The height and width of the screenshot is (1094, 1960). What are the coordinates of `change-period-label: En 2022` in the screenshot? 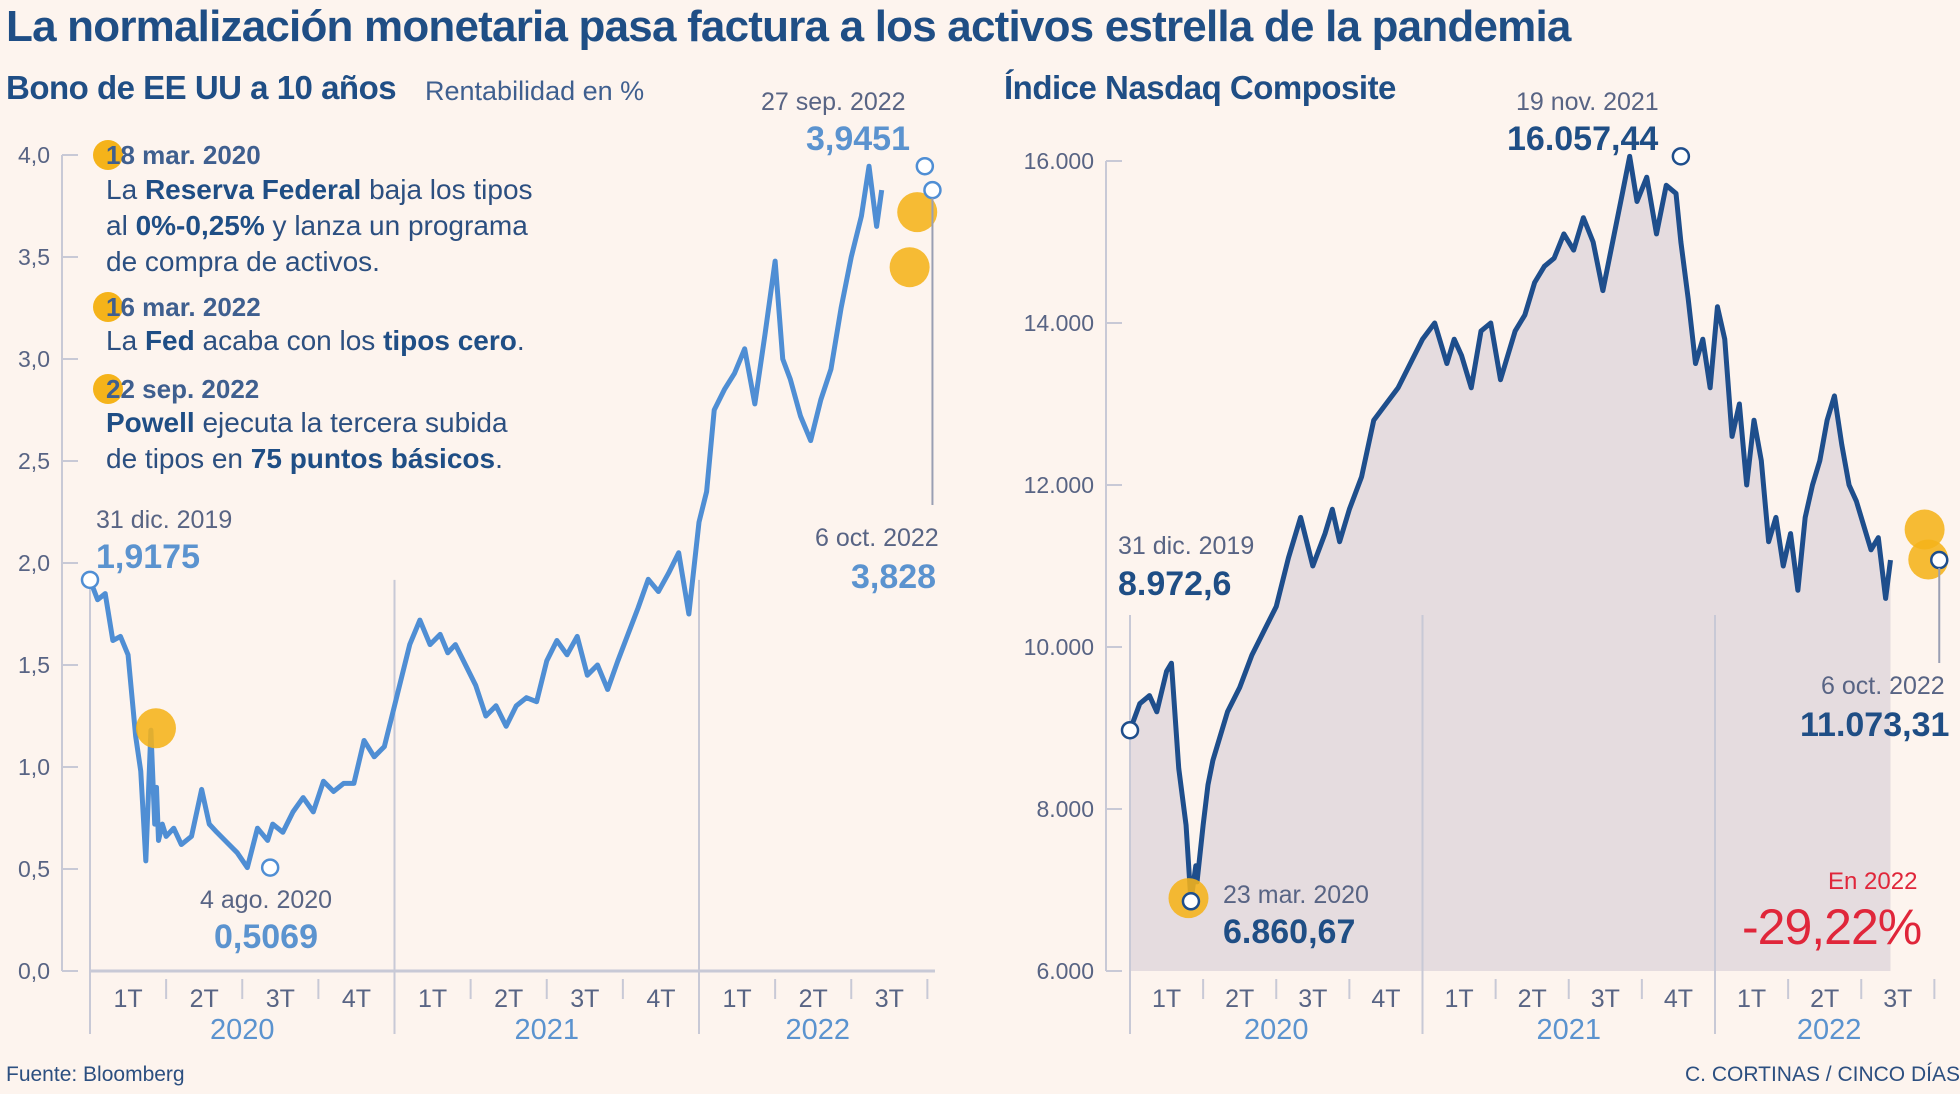 It's located at (1873, 881).